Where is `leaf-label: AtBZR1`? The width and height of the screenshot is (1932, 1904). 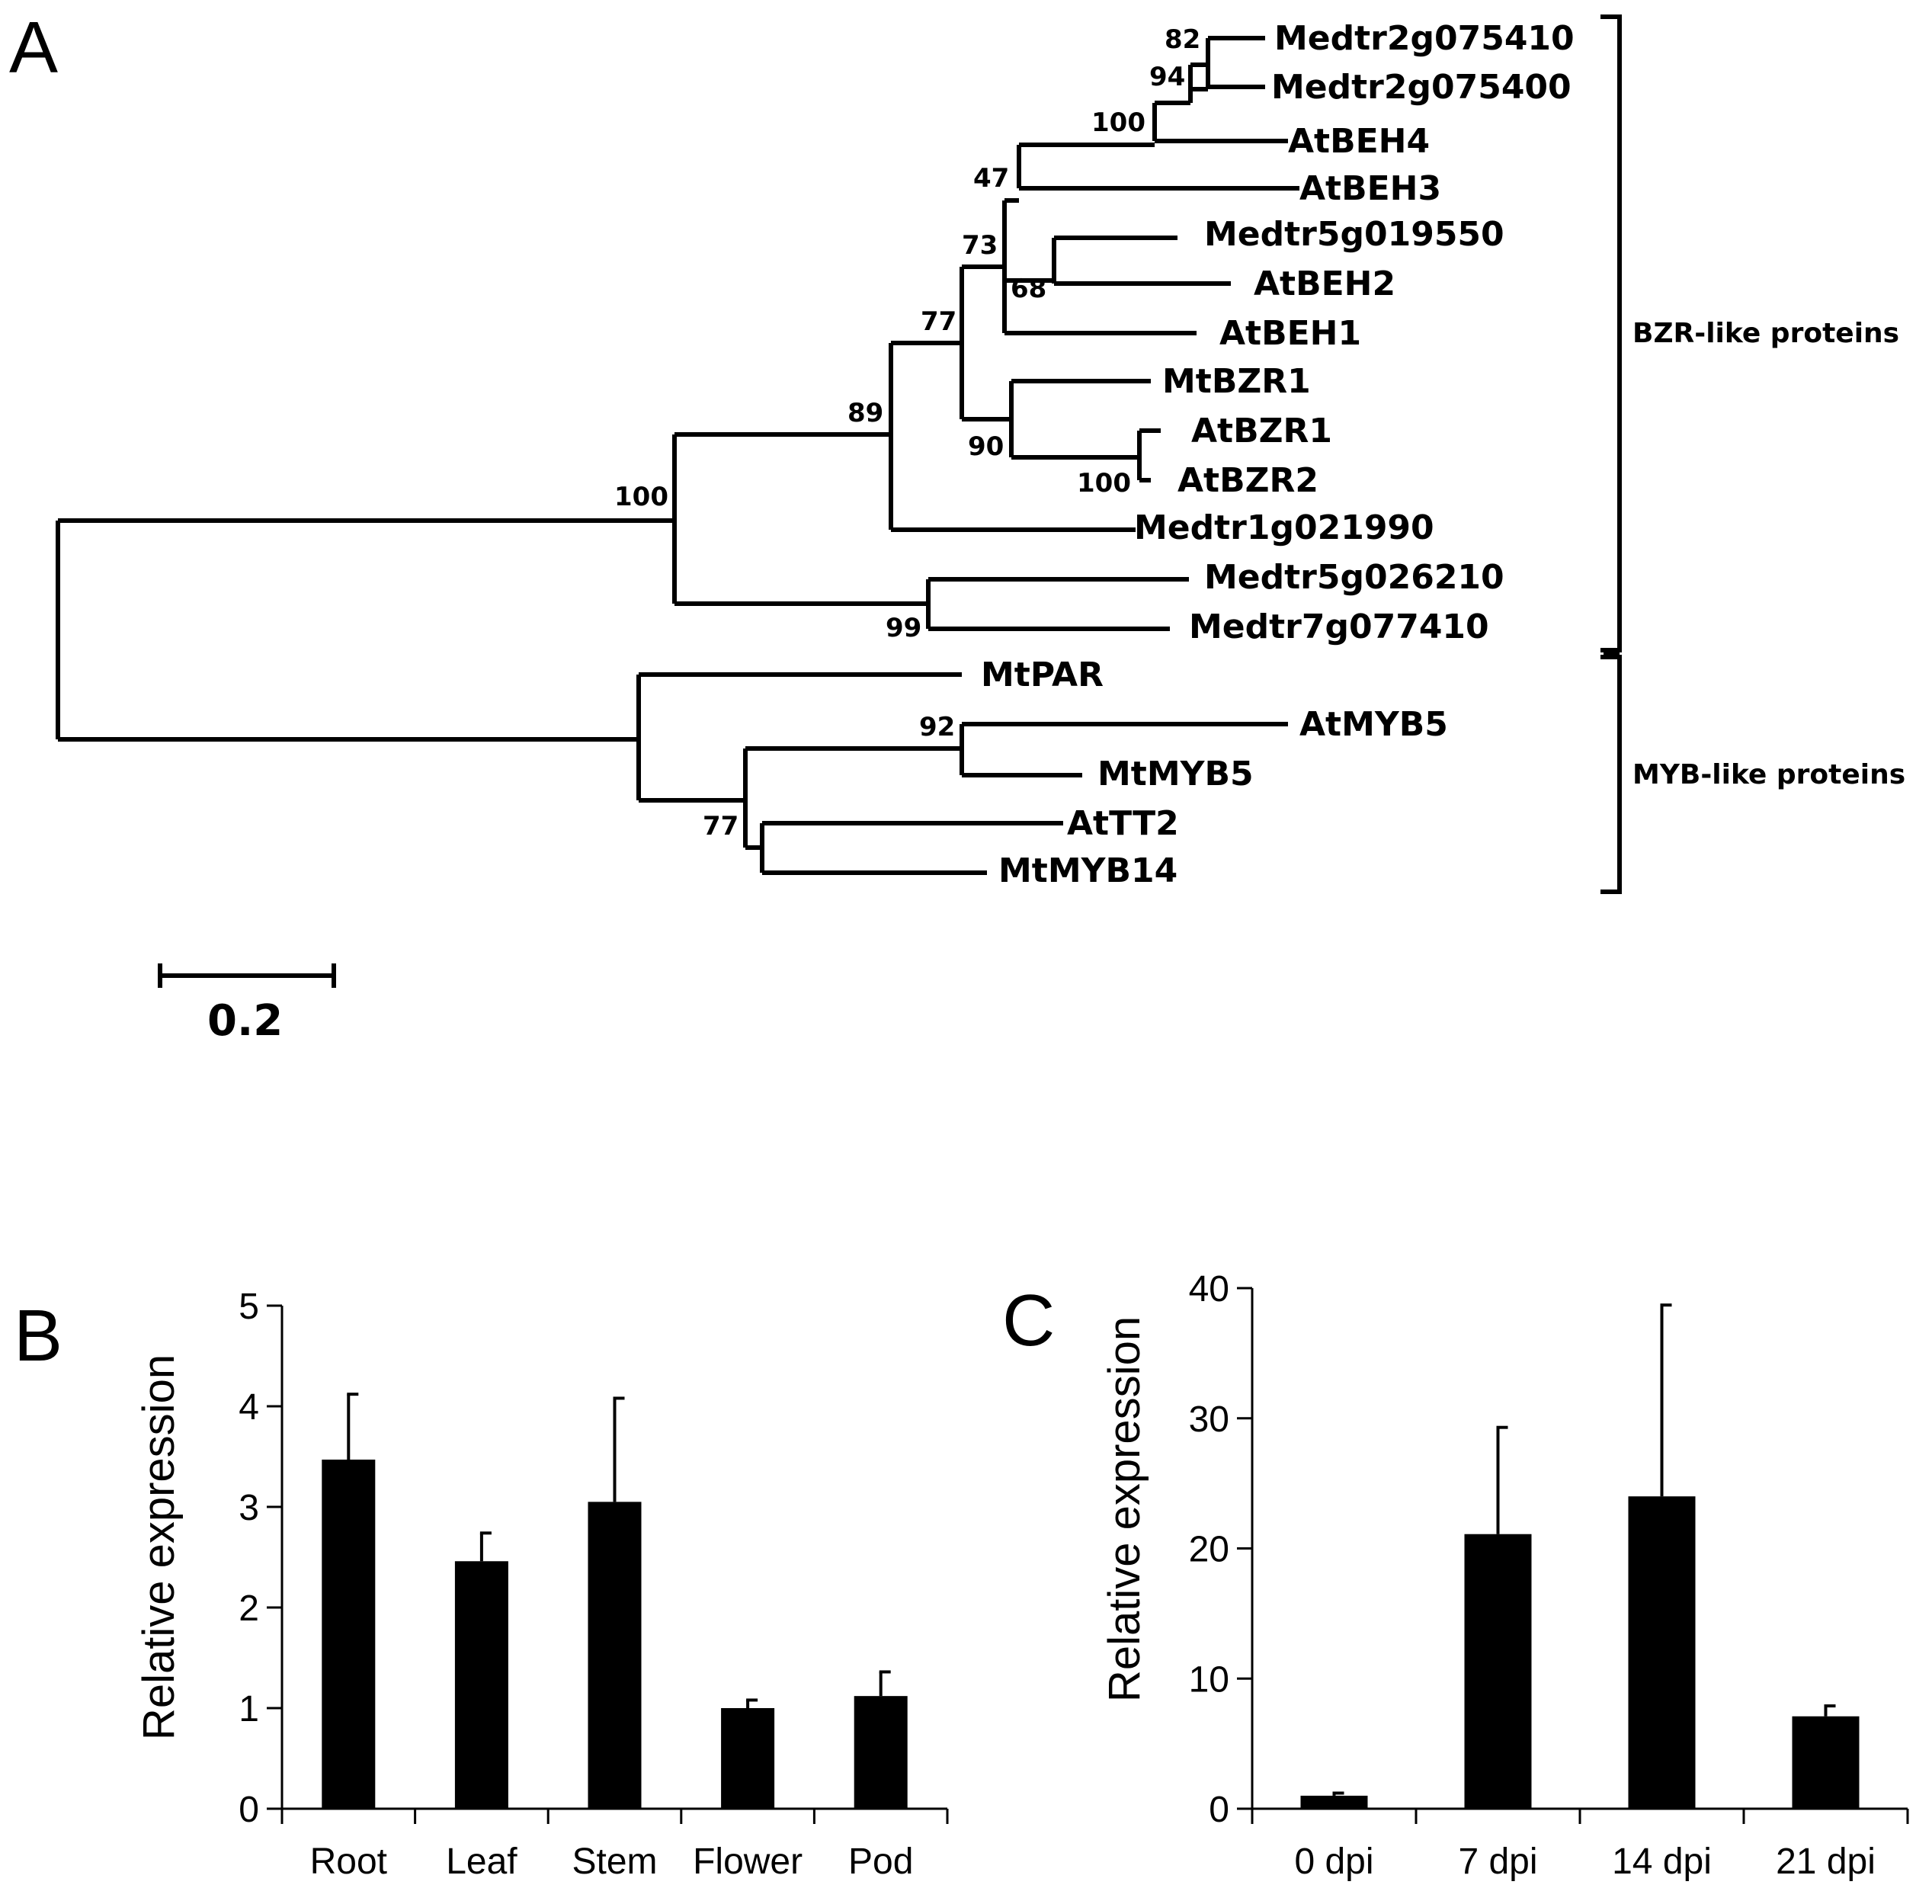 leaf-label: AtBZR1 is located at coordinates (1261, 431).